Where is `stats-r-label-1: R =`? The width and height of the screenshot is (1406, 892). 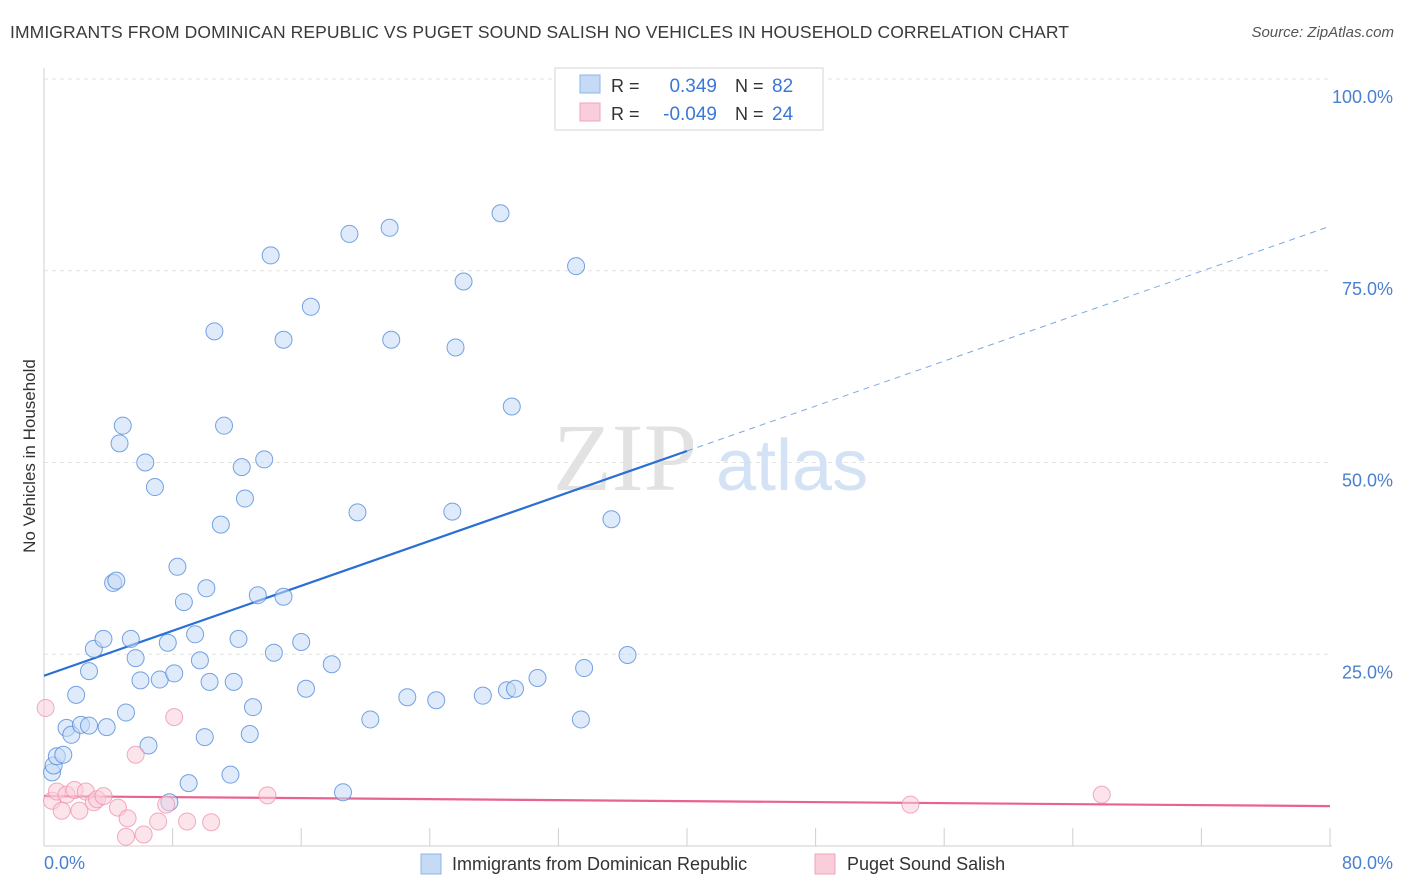 stats-r-label-1: R = is located at coordinates (625, 86).